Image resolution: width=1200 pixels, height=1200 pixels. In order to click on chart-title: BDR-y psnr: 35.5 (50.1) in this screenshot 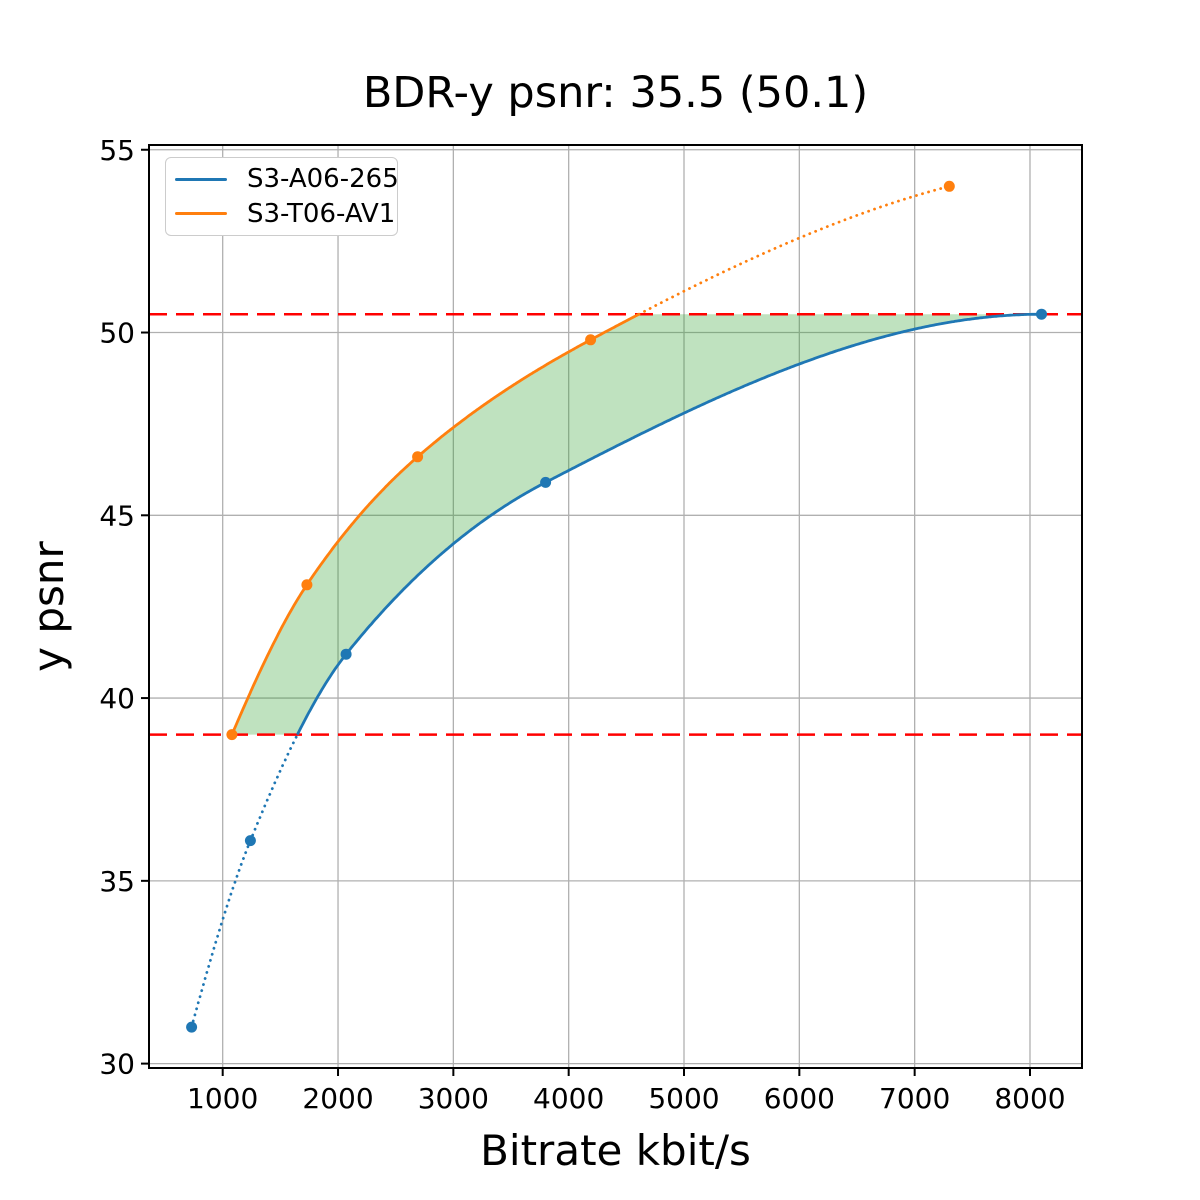, I will do `click(615, 93)`.